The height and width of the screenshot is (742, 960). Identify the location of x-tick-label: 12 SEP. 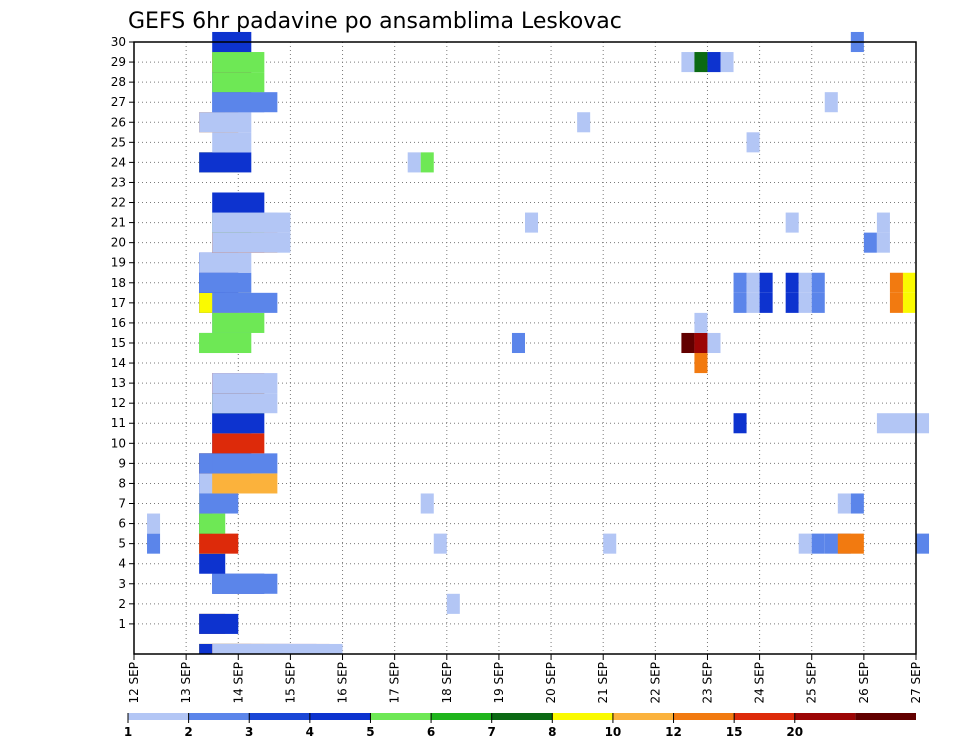
(134, 683).